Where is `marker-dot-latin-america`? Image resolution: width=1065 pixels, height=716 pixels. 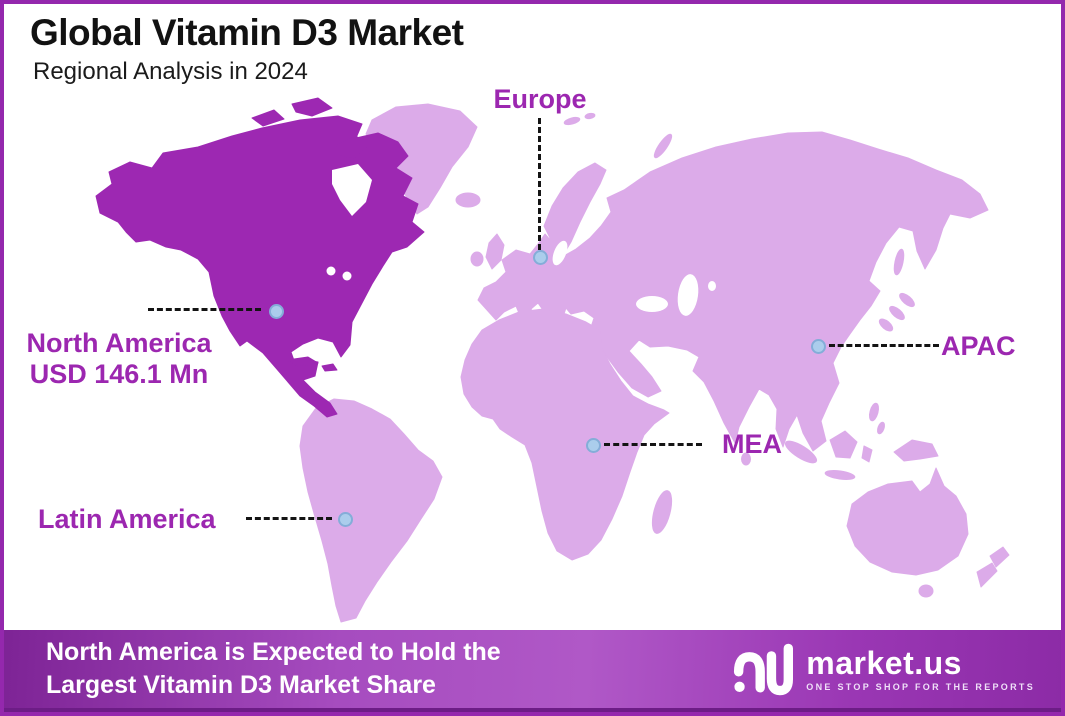 marker-dot-latin-america is located at coordinates (345, 519).